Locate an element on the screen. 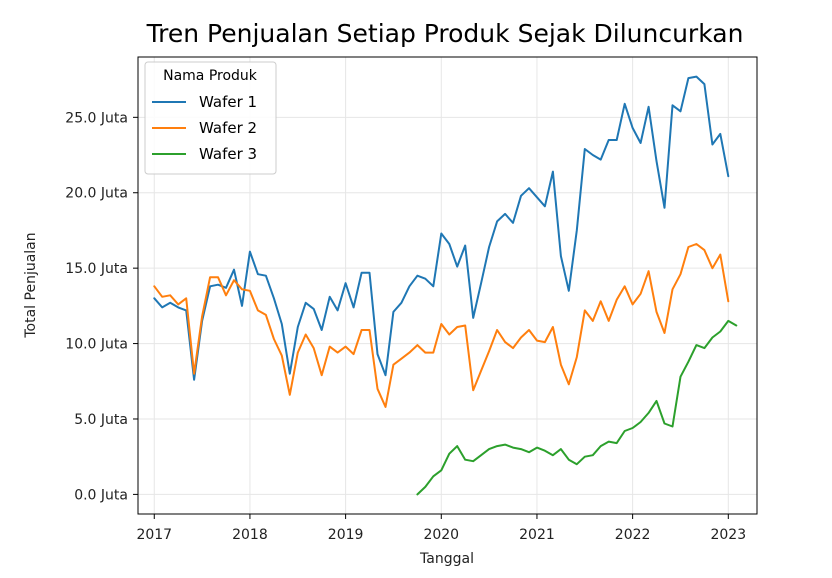 This screenshot has width=832, height=578. x-tick-label: 2023 is located at coordinates (728, 535).